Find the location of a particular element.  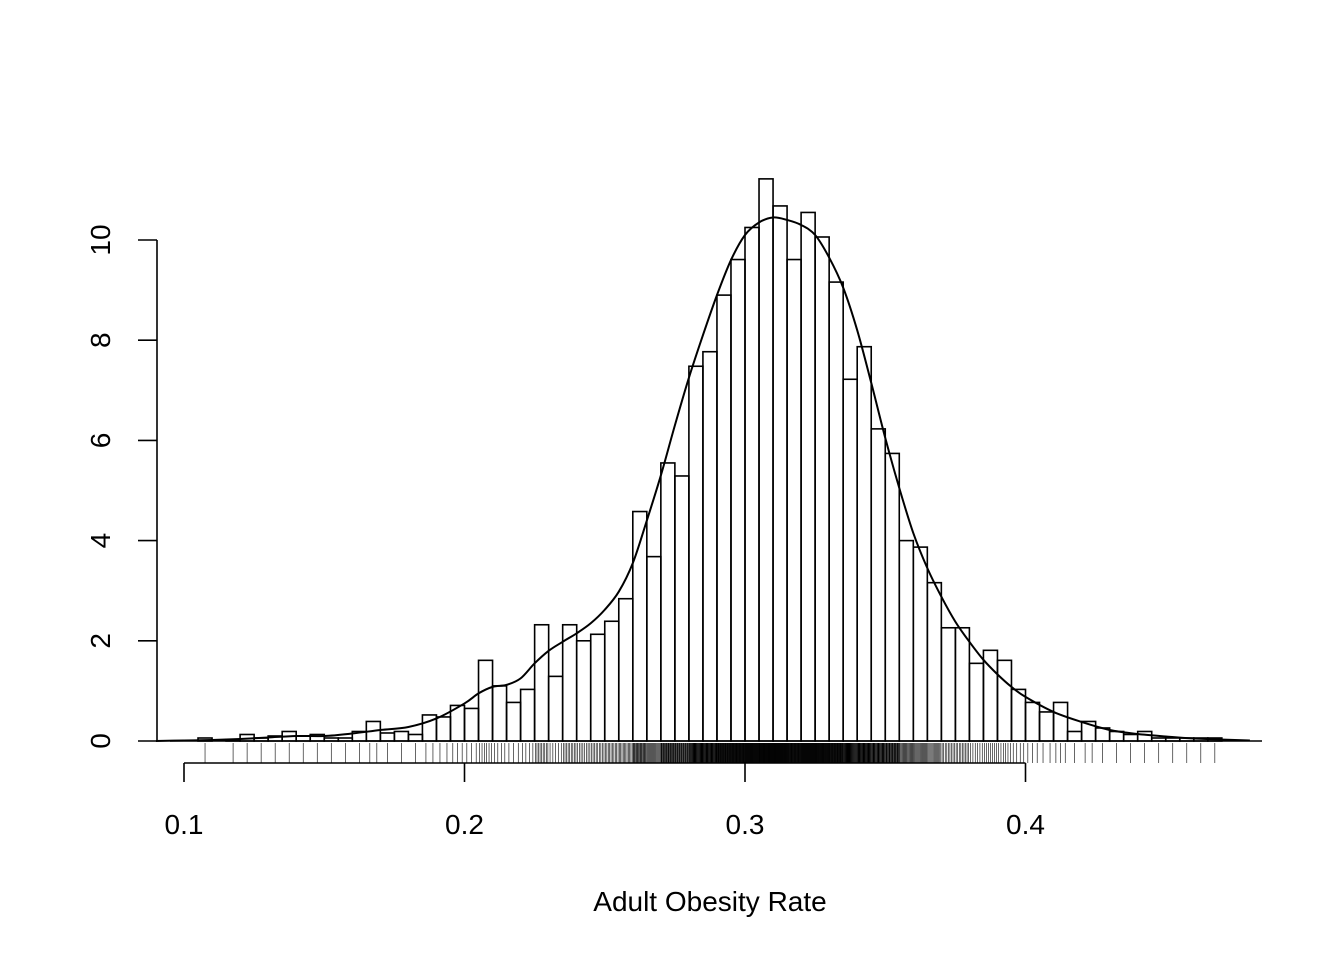

y-tick-label: 0 is located at coordinates (100, 741).